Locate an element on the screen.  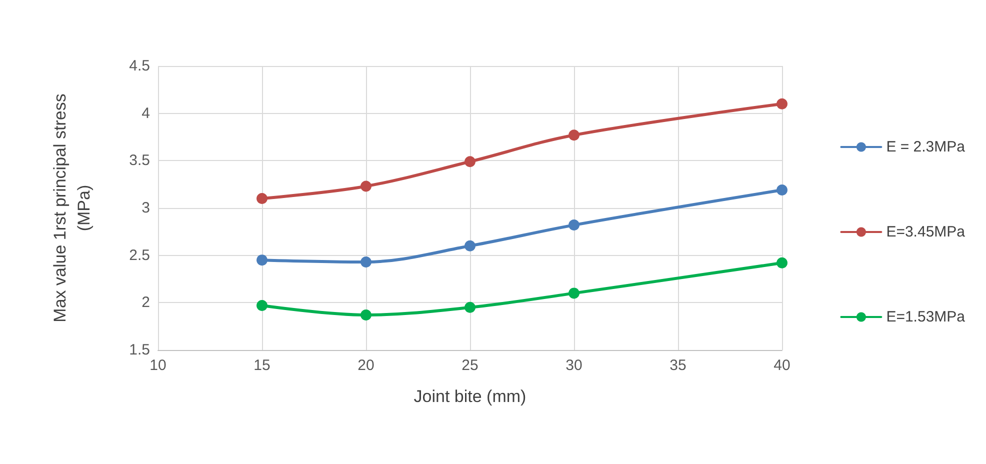
x-tick-label: 20 is located at coordinates (366, 365).